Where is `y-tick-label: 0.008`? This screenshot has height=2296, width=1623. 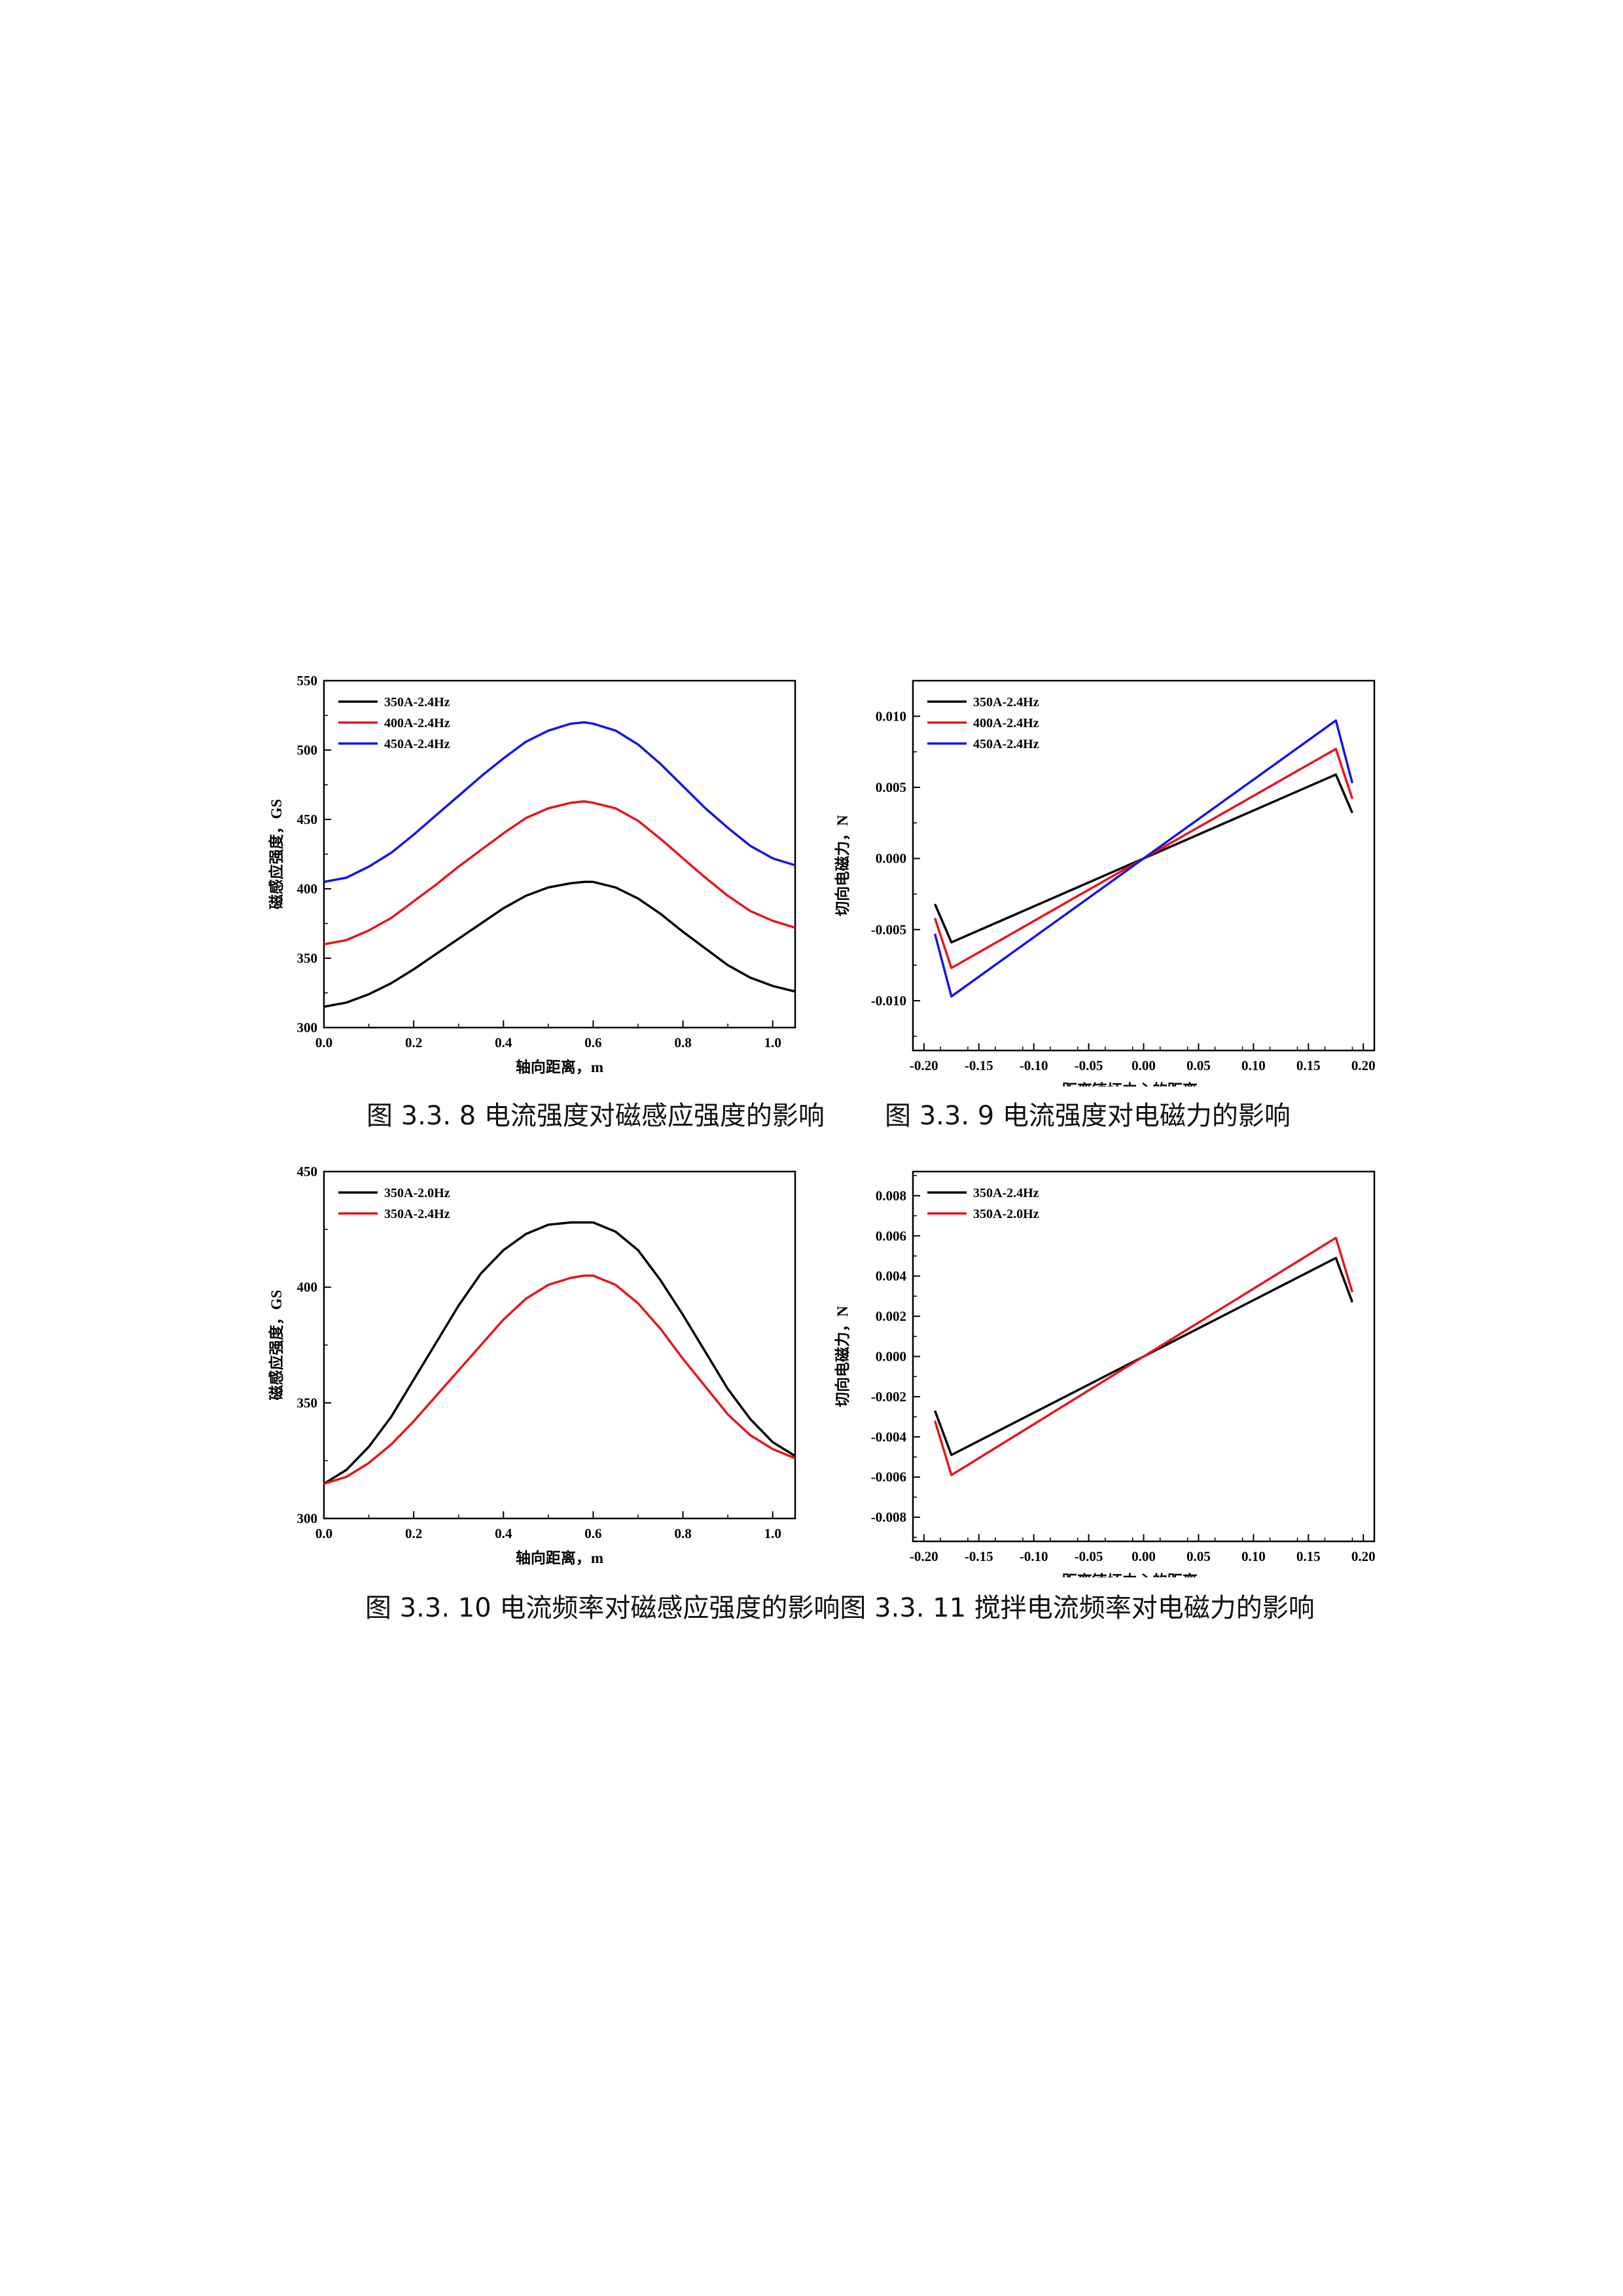 y-tick-label: 0.008 is located at coordinates (891, 1196).